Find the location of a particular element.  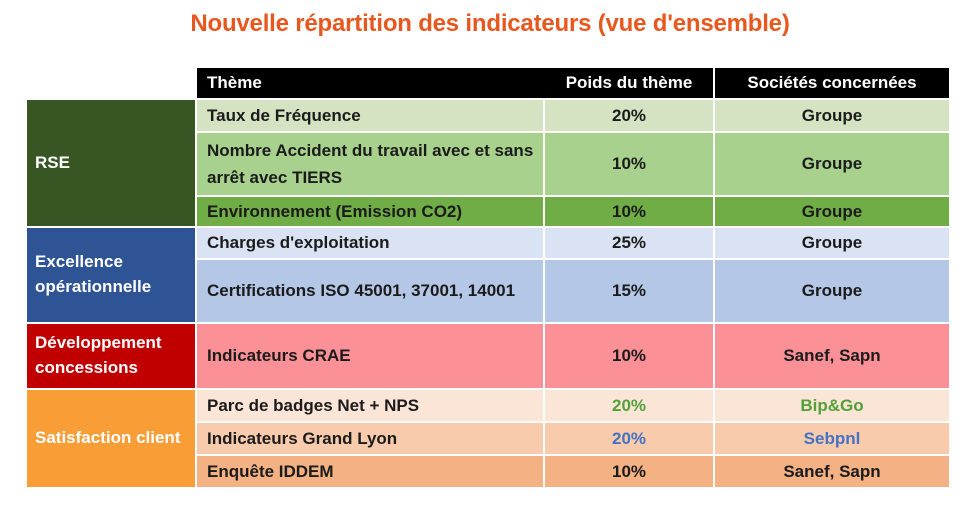

theme-cell: Indicateurs CRAE is located at coordinates (370, 356).